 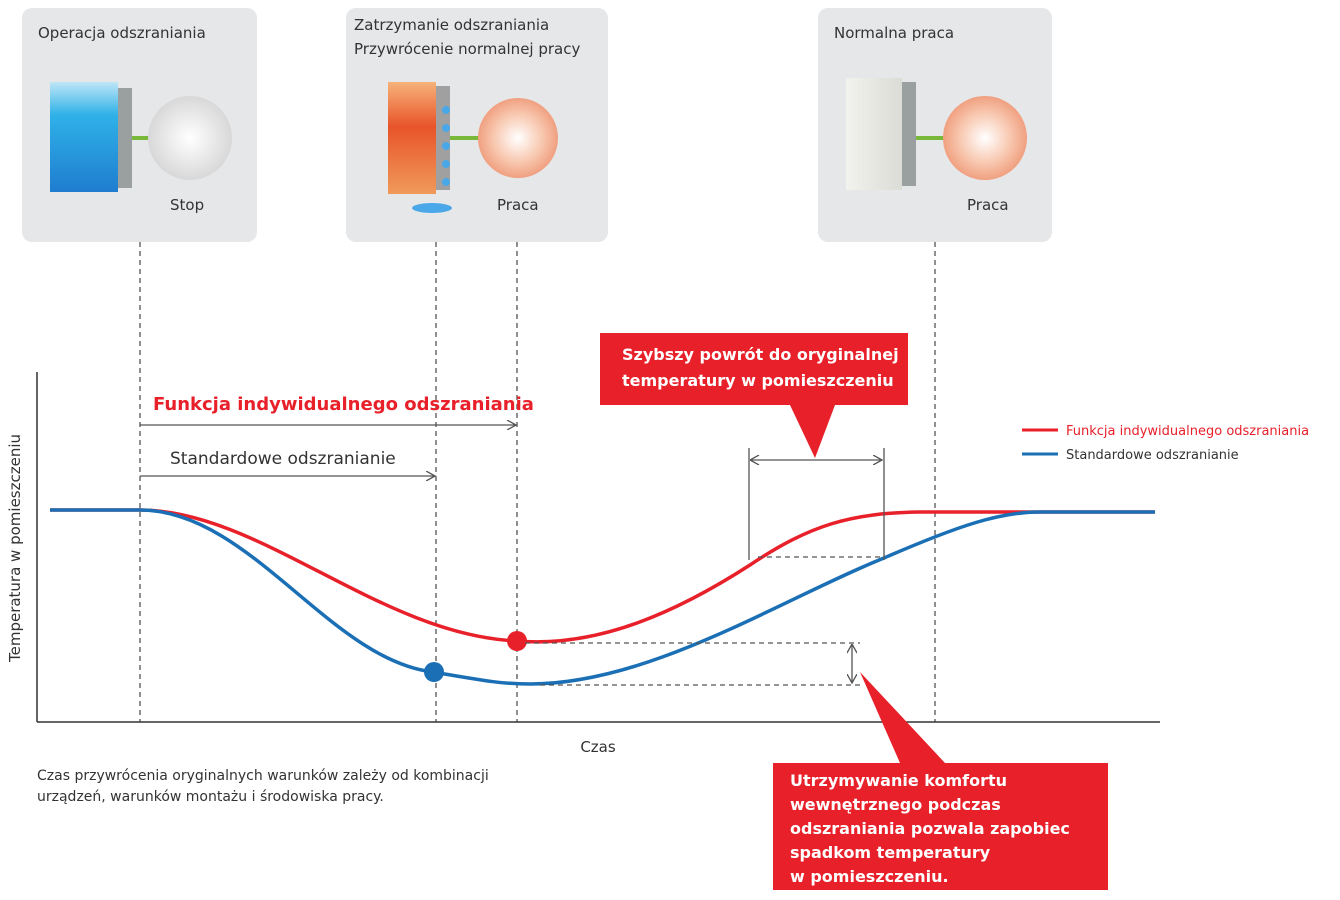 I want to click on legend-label: Standardowe odszranianie, so click(x=1152, y=455).